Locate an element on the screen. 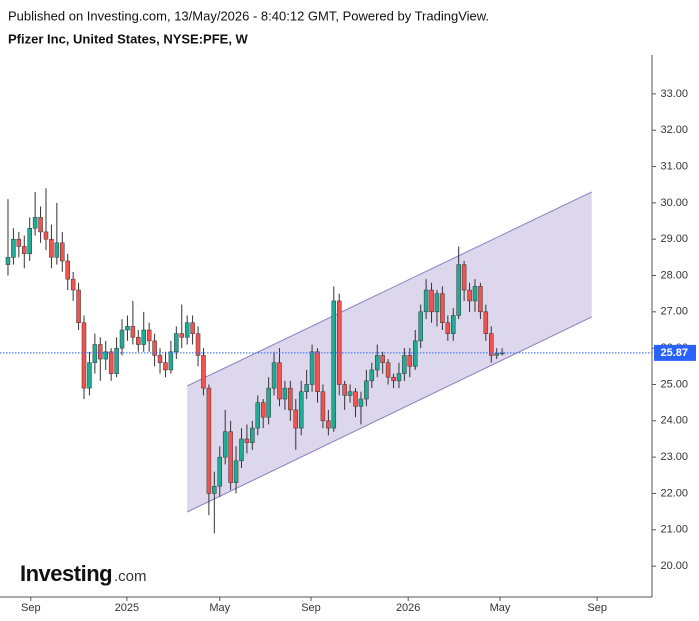 This screenshot has width=699, height=621. last-price-label: 25.87 is located at coordinates (674, 353).